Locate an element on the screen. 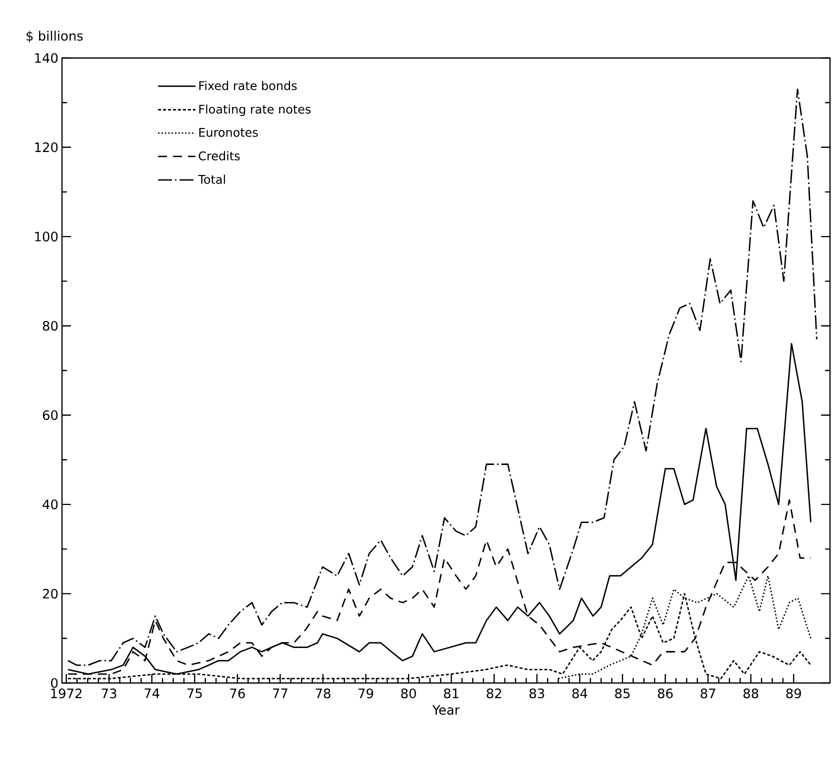 The width and height of the screenshot is (836, 759). x-tick-label: 78 is located at coordinates (323, 693).